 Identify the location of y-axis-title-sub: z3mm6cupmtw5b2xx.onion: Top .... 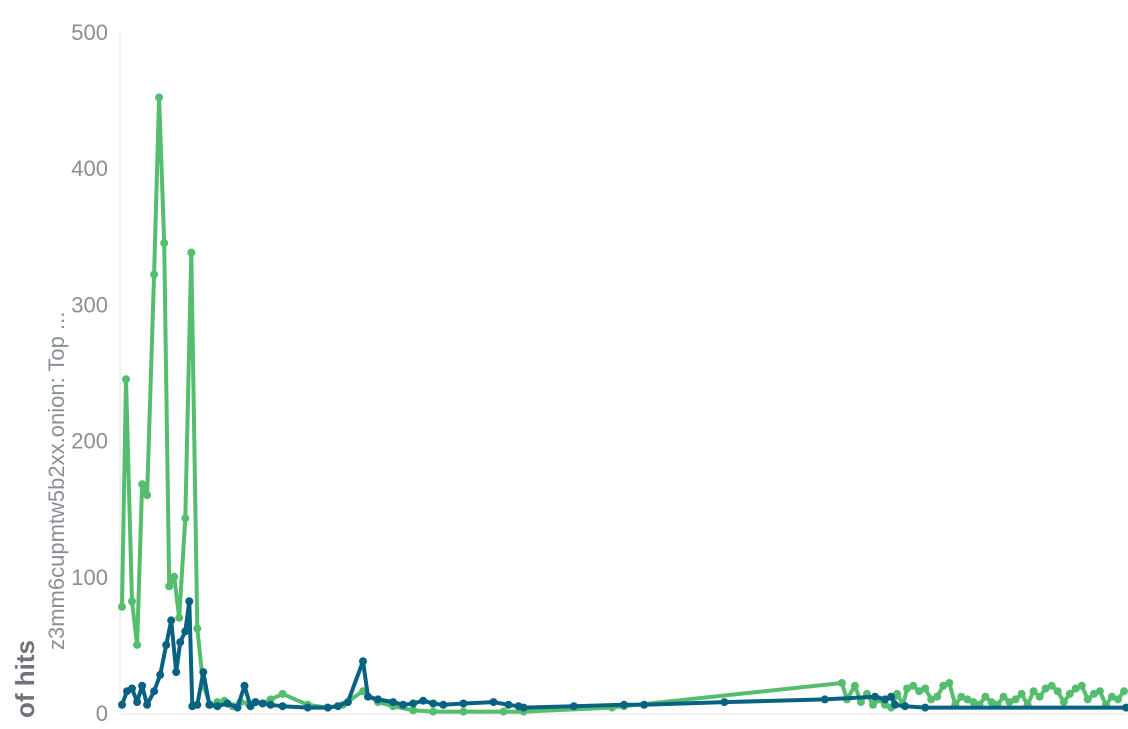
(56, 481).